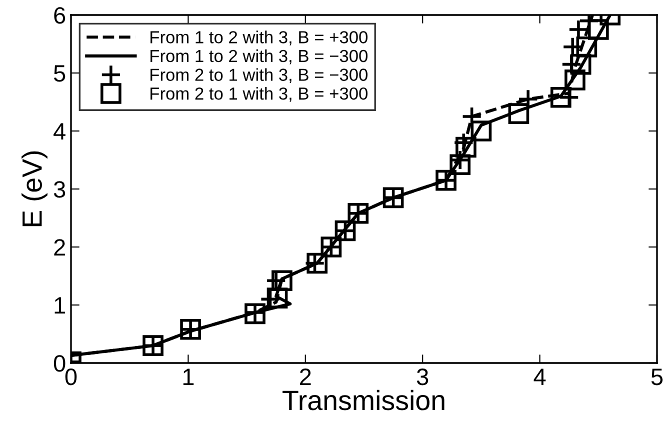 This screenshot has width=668, height=429. Describe the element at coordinates (259, 76) in the screenshot. I see `legend-label: From 2 to 1 with 3, B = −300` at that location.